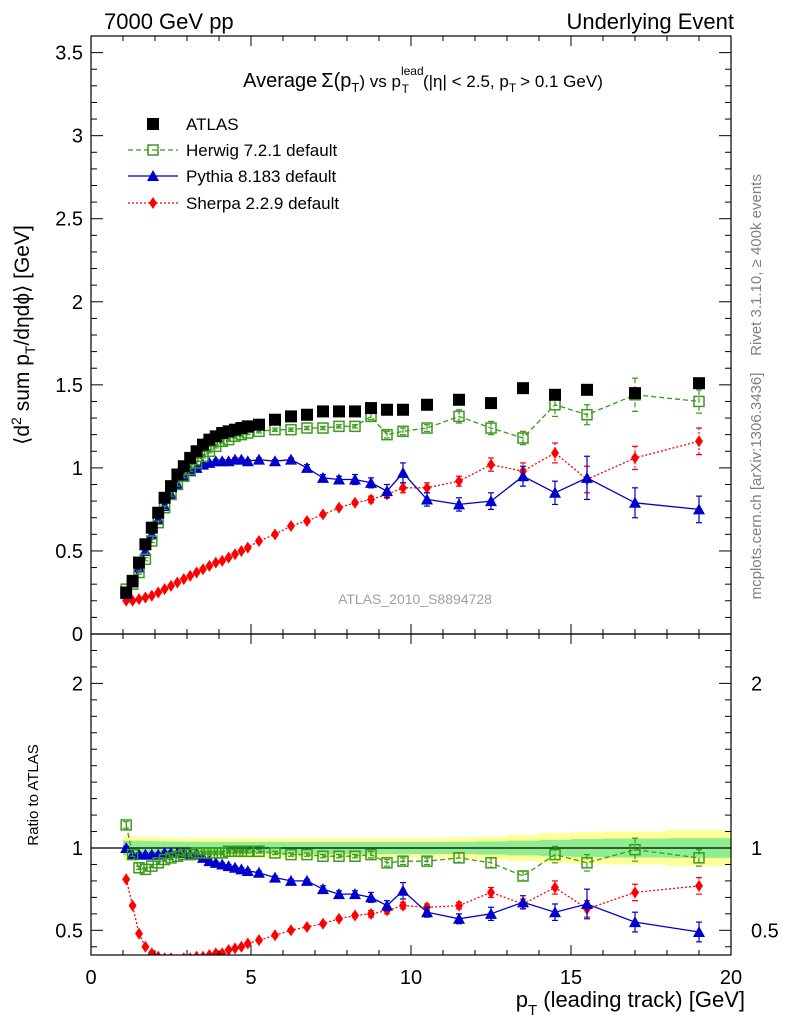 The width and height of the screenshot is (786, 1024). What do you see at coordinates (212, 124) in the screenshot?
I see `legend-label-atlas: ATLAS` at bounding box center [212, 124].